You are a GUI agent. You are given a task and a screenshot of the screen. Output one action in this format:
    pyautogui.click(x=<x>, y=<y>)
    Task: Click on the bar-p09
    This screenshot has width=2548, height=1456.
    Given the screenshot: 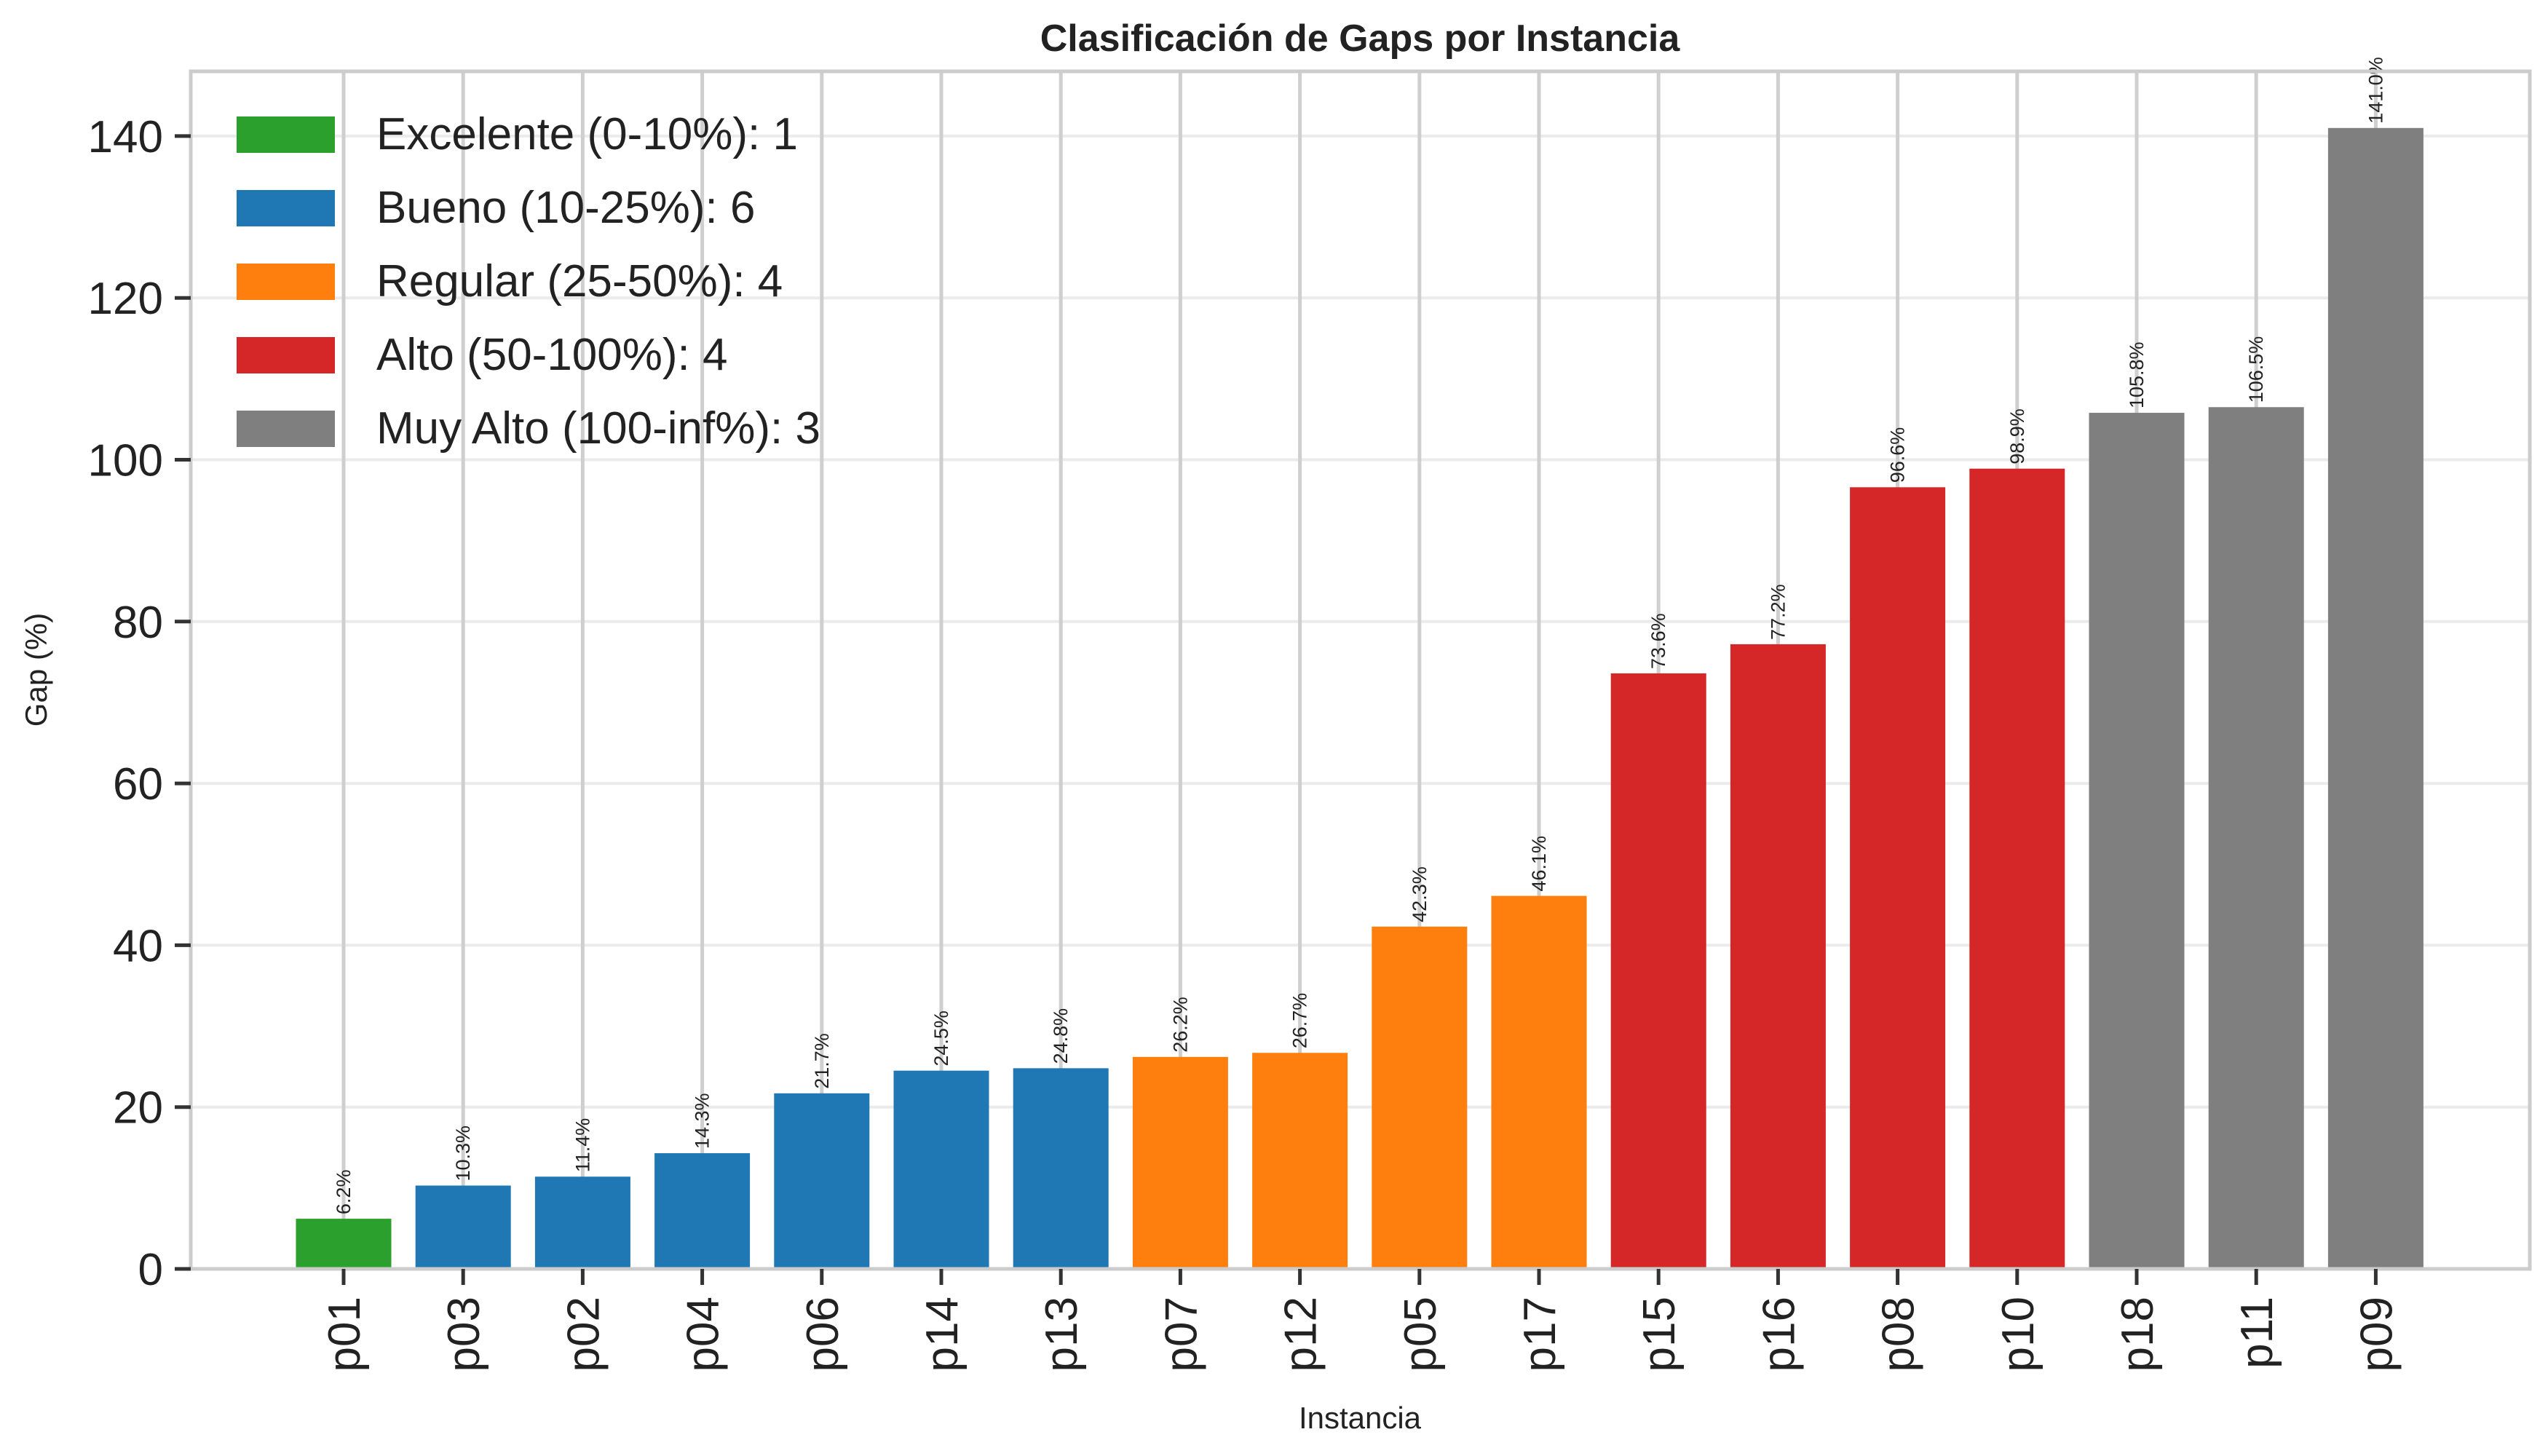 What is the action you would take?
    pyautogui.click(x=2375, y=698)
    